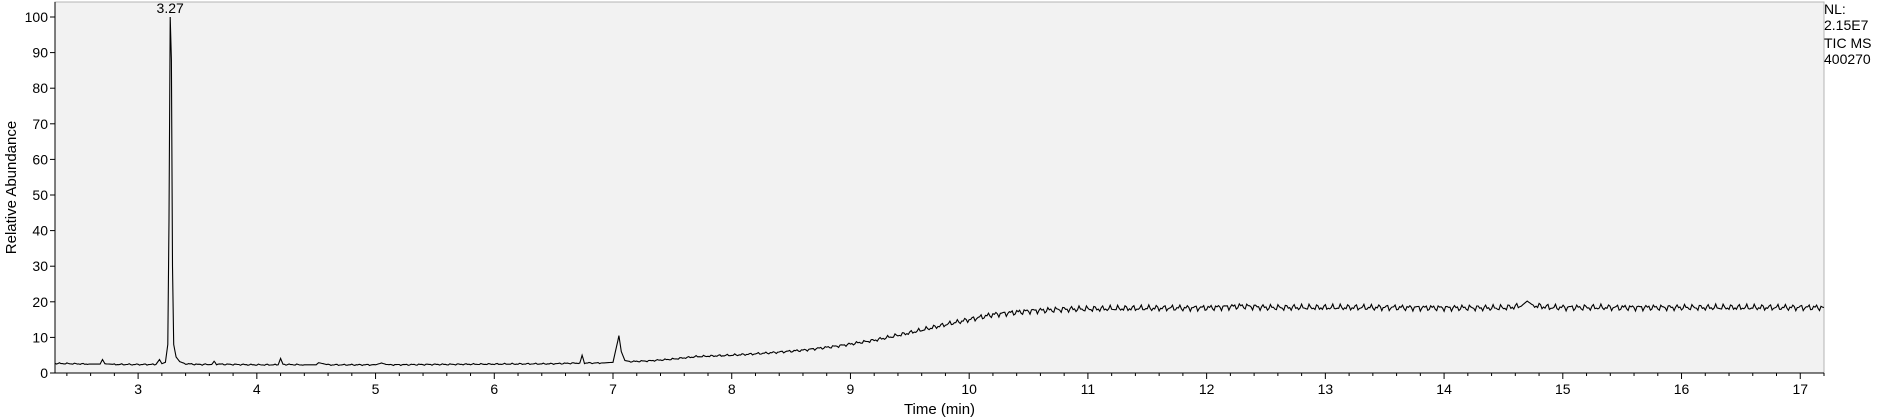 The height and width of the screenshot is (419, 1877). Describe the element at coordinates (138, 389) in the screenshot. I see `x-tick-label: 3` at that location.